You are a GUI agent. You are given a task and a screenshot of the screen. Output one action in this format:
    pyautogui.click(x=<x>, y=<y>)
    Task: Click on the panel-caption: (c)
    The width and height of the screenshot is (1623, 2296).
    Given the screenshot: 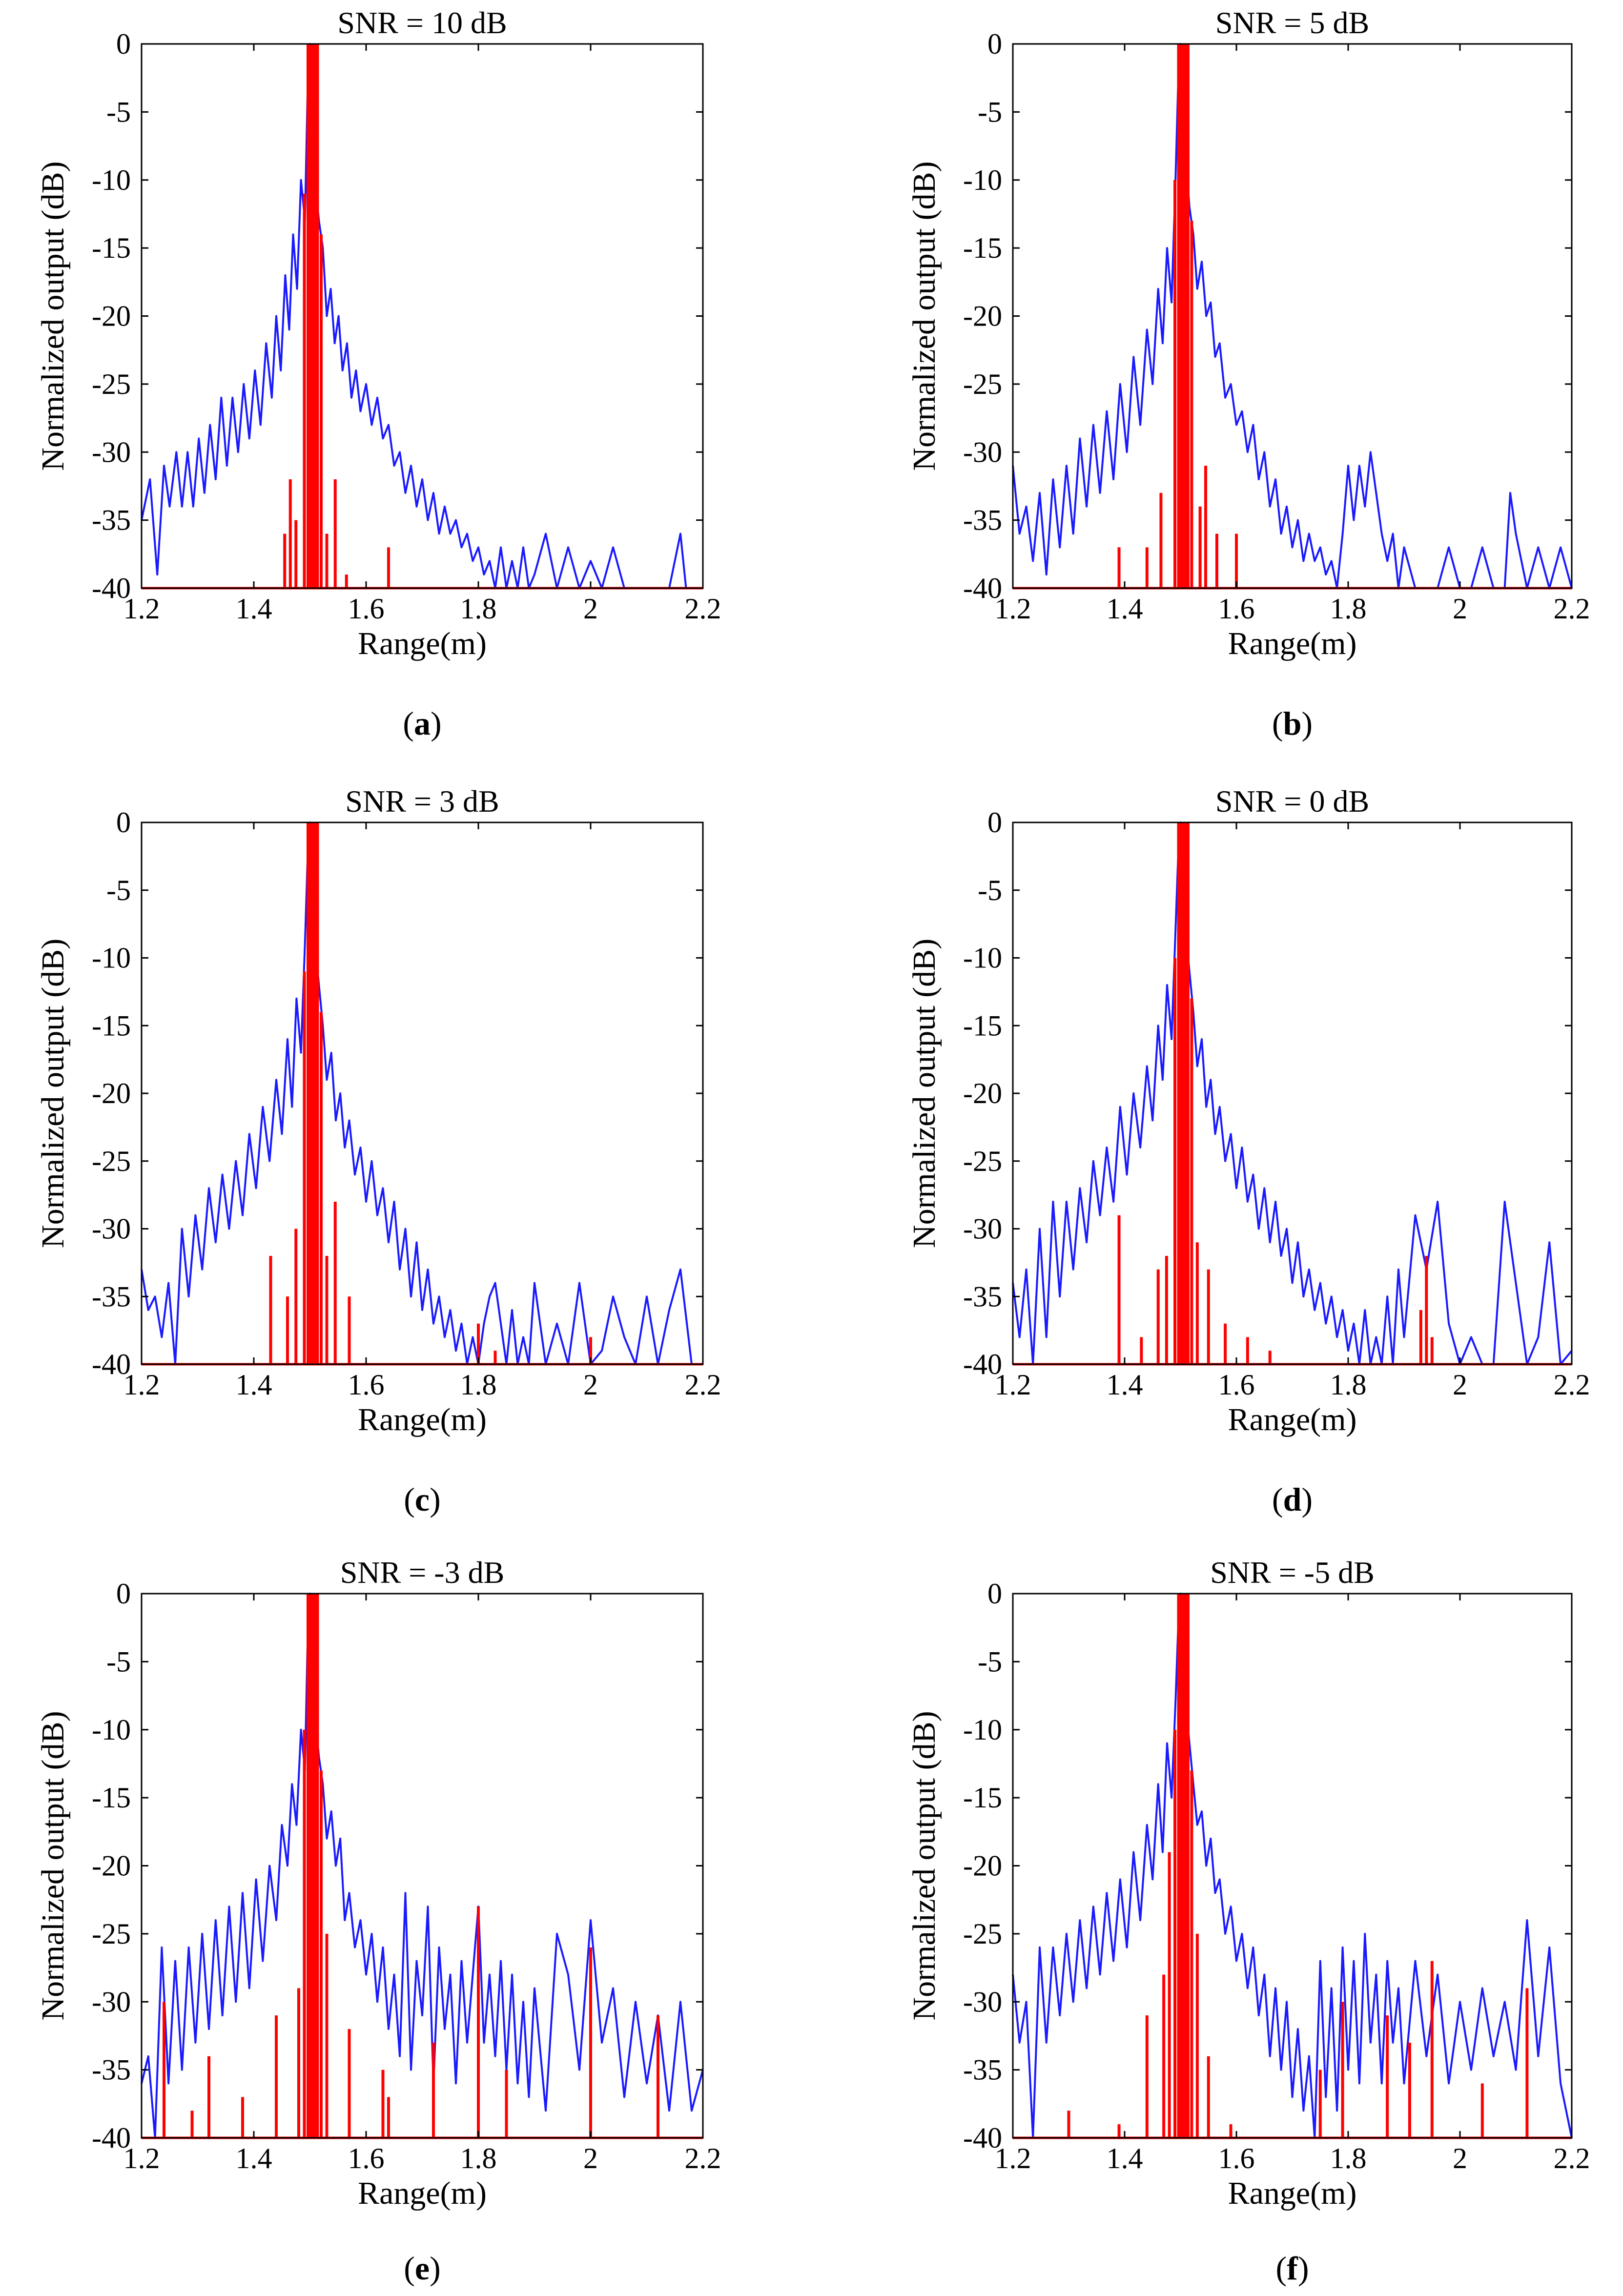 What is the action you would take?
    pyautogui.click(x=422, y=1499)
    